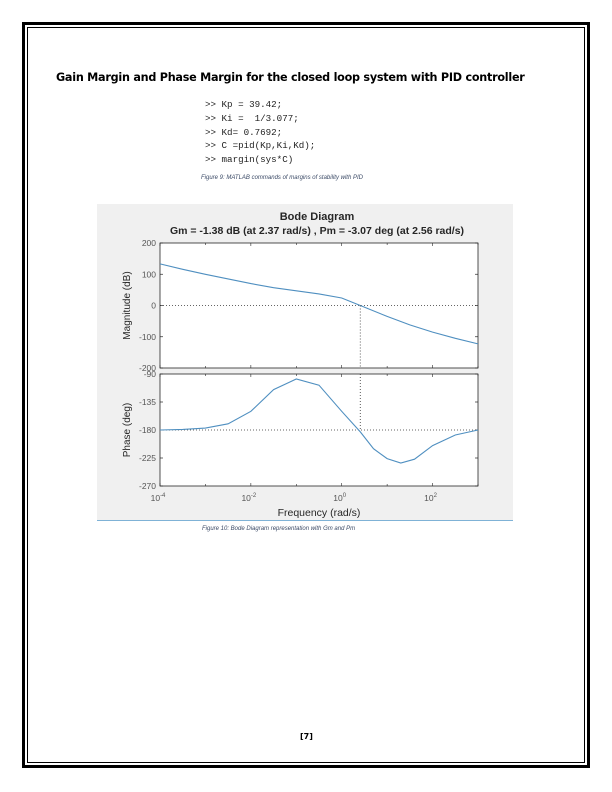 This screenshot has height=792, width=612. Describe the element at coordinates (158, 498) in the screenshot. I see `xtick-label: 10⁻⁴` at that location.